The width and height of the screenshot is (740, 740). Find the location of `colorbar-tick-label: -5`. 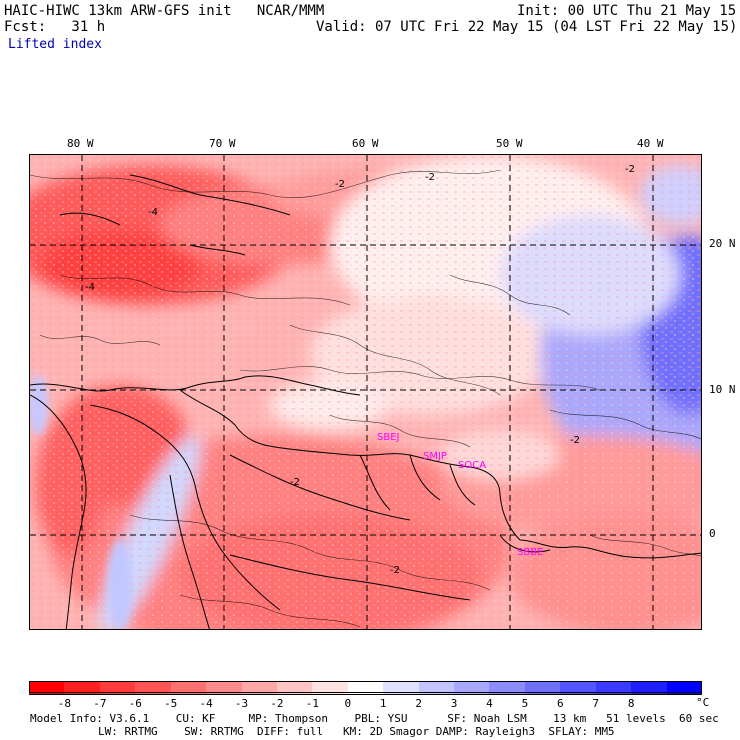

colorbar-tick-label: -5 is located at coordinates (171, 703).